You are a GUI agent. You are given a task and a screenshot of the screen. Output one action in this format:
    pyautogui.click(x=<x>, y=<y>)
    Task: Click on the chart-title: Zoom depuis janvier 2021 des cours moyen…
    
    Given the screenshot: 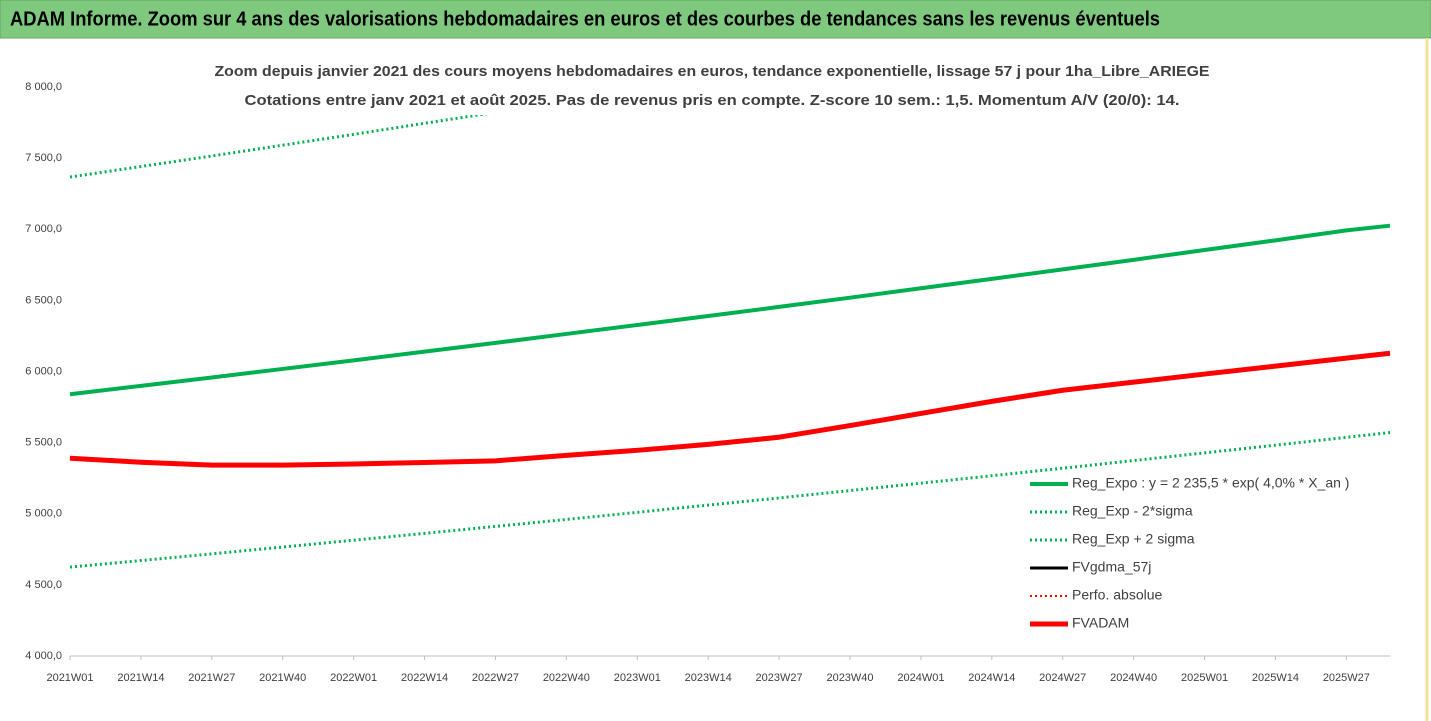 What is the action you would take?
    pyautogui.click(x=712, y=71)
    